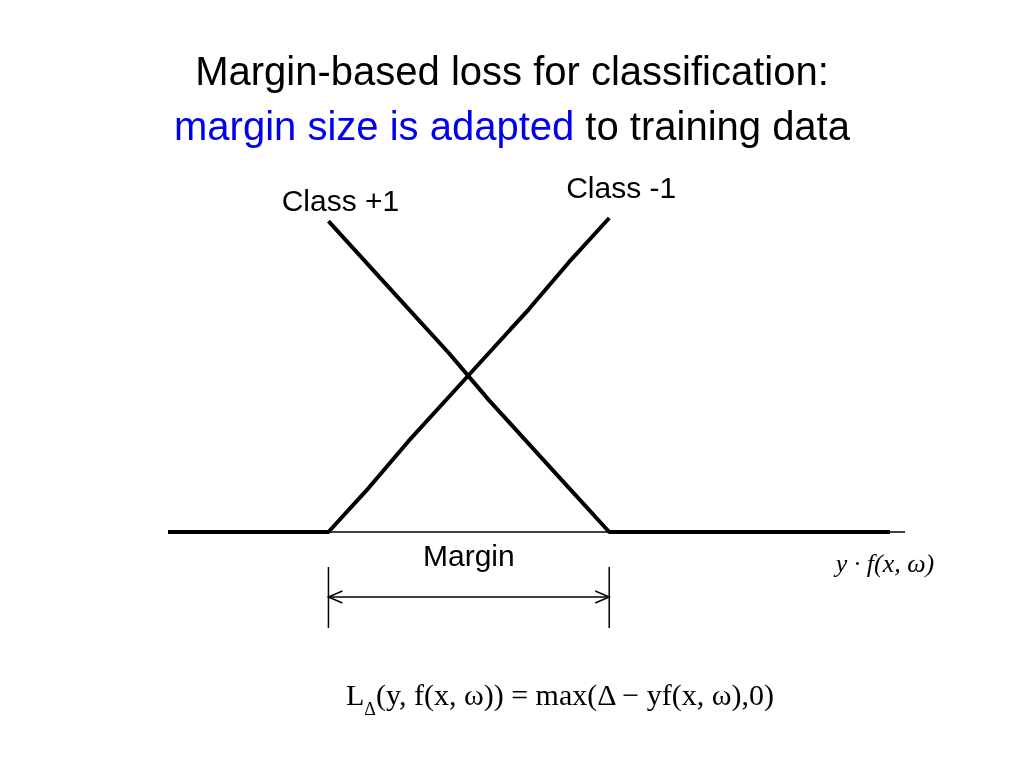 Image resolution: width=1024 pixels, height=768 pixels. What do you see at coordinates (512, 126) in the screenshot?
I see `chart-subtitle: margin size is adapted to training data` at bounding box center [512, 126].